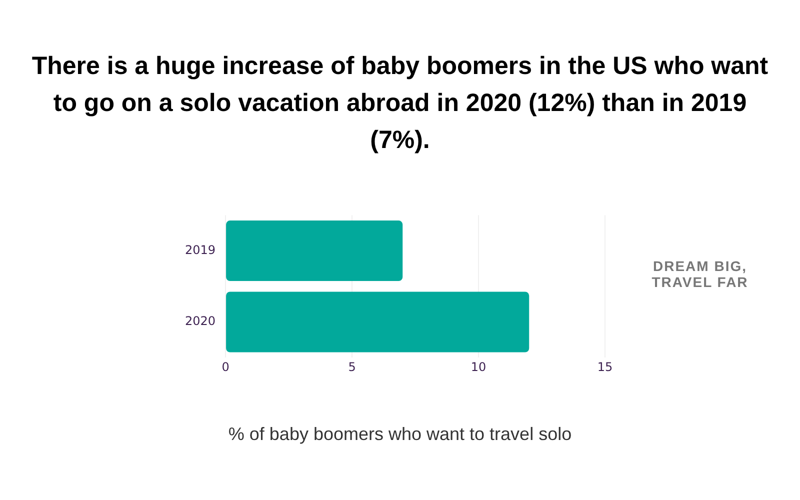 The image size is (800, 500). I want to click on x-tick-label: 5, so click(352, 367).